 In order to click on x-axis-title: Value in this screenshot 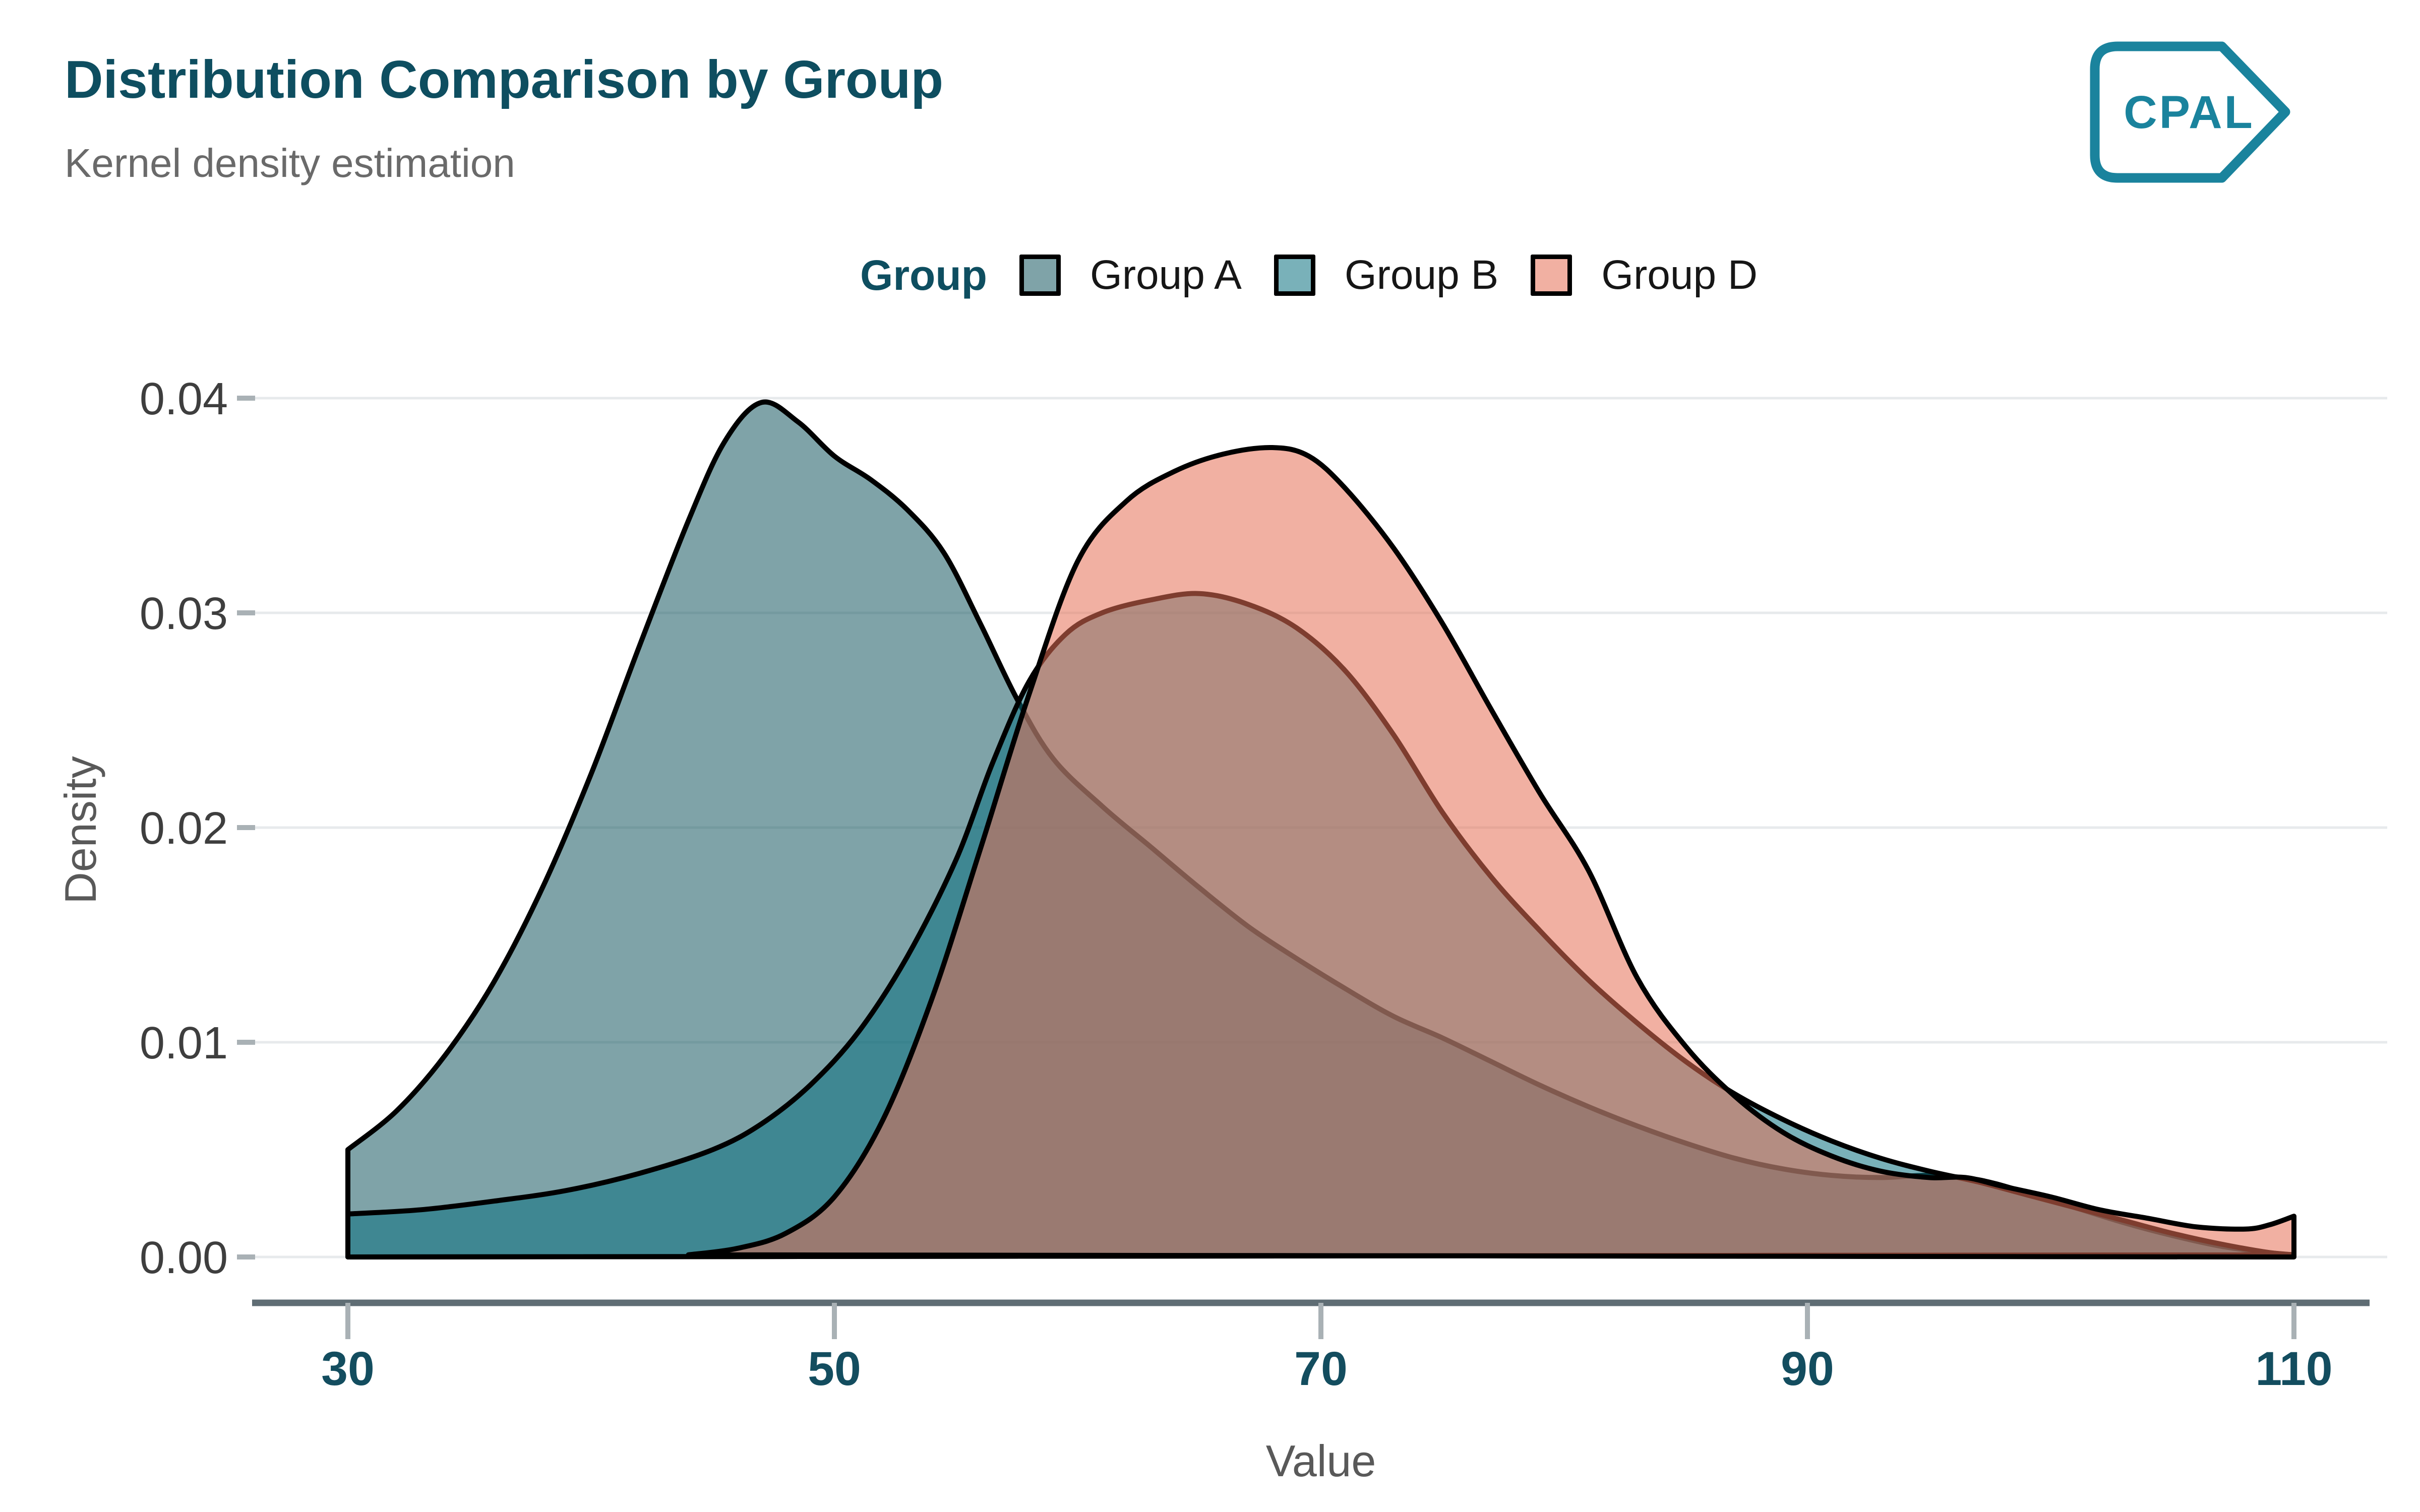, I will do `click(1320, 1461)`.